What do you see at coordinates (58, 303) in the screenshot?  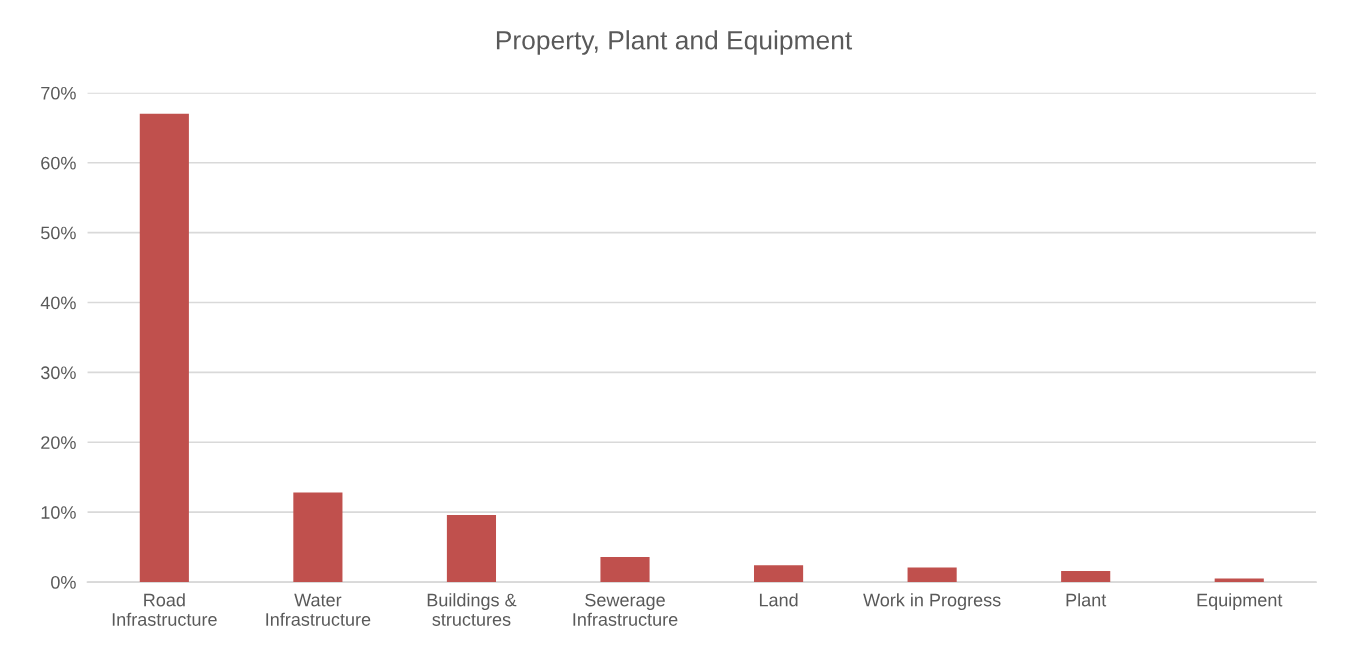 I see `y-tick-label: 40%` at bounding box center [58, 303].